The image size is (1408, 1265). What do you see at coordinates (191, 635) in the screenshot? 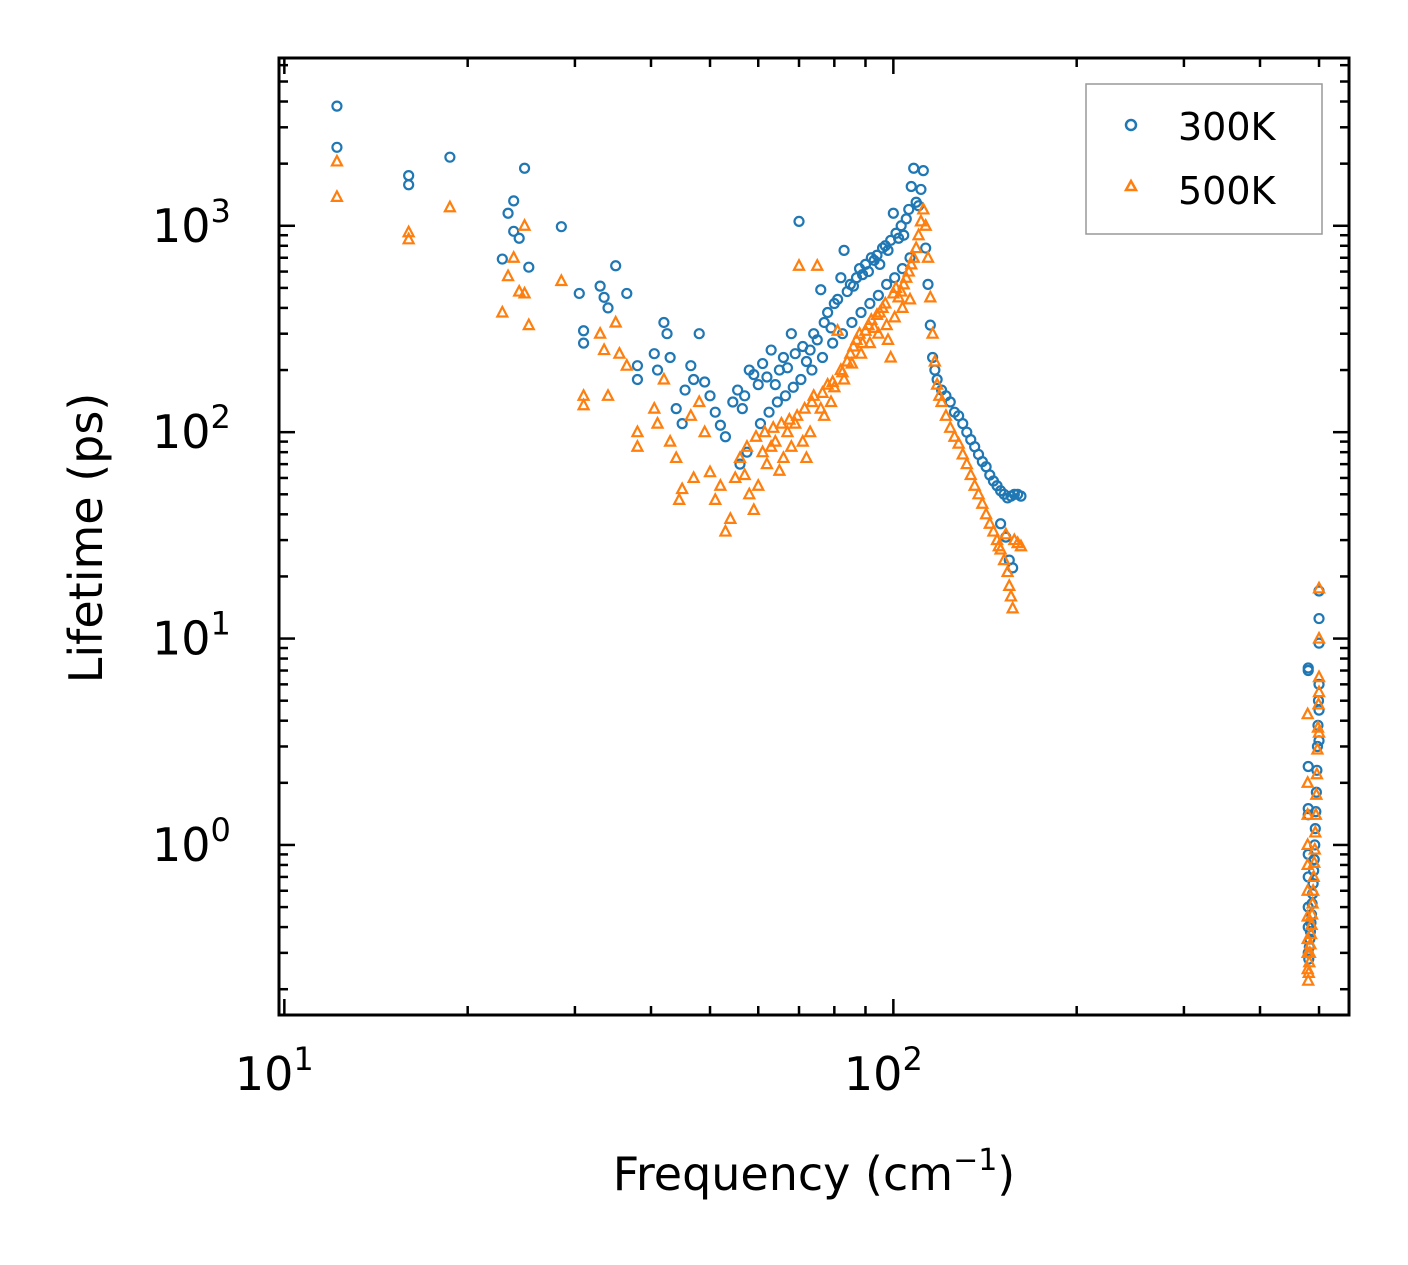
I see `y-tick-label-10: 10¹` at bounding box center [191, 635].